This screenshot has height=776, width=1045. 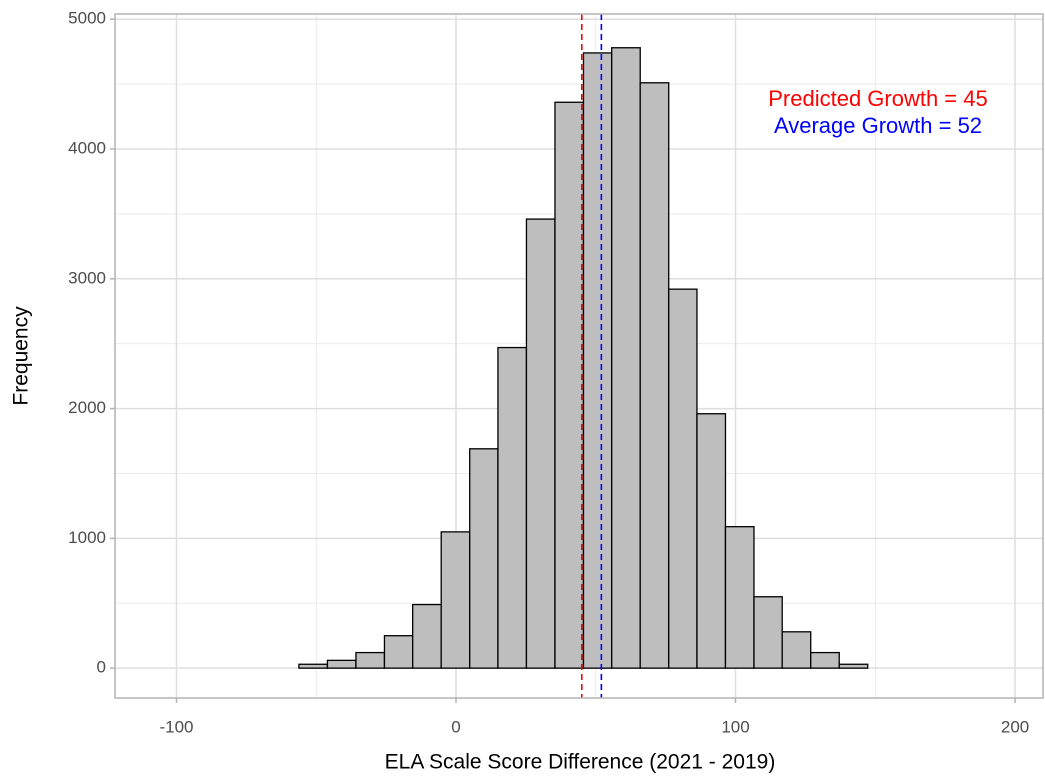 I want to click on y-tick-label: 0, so click(x=101, y=667).